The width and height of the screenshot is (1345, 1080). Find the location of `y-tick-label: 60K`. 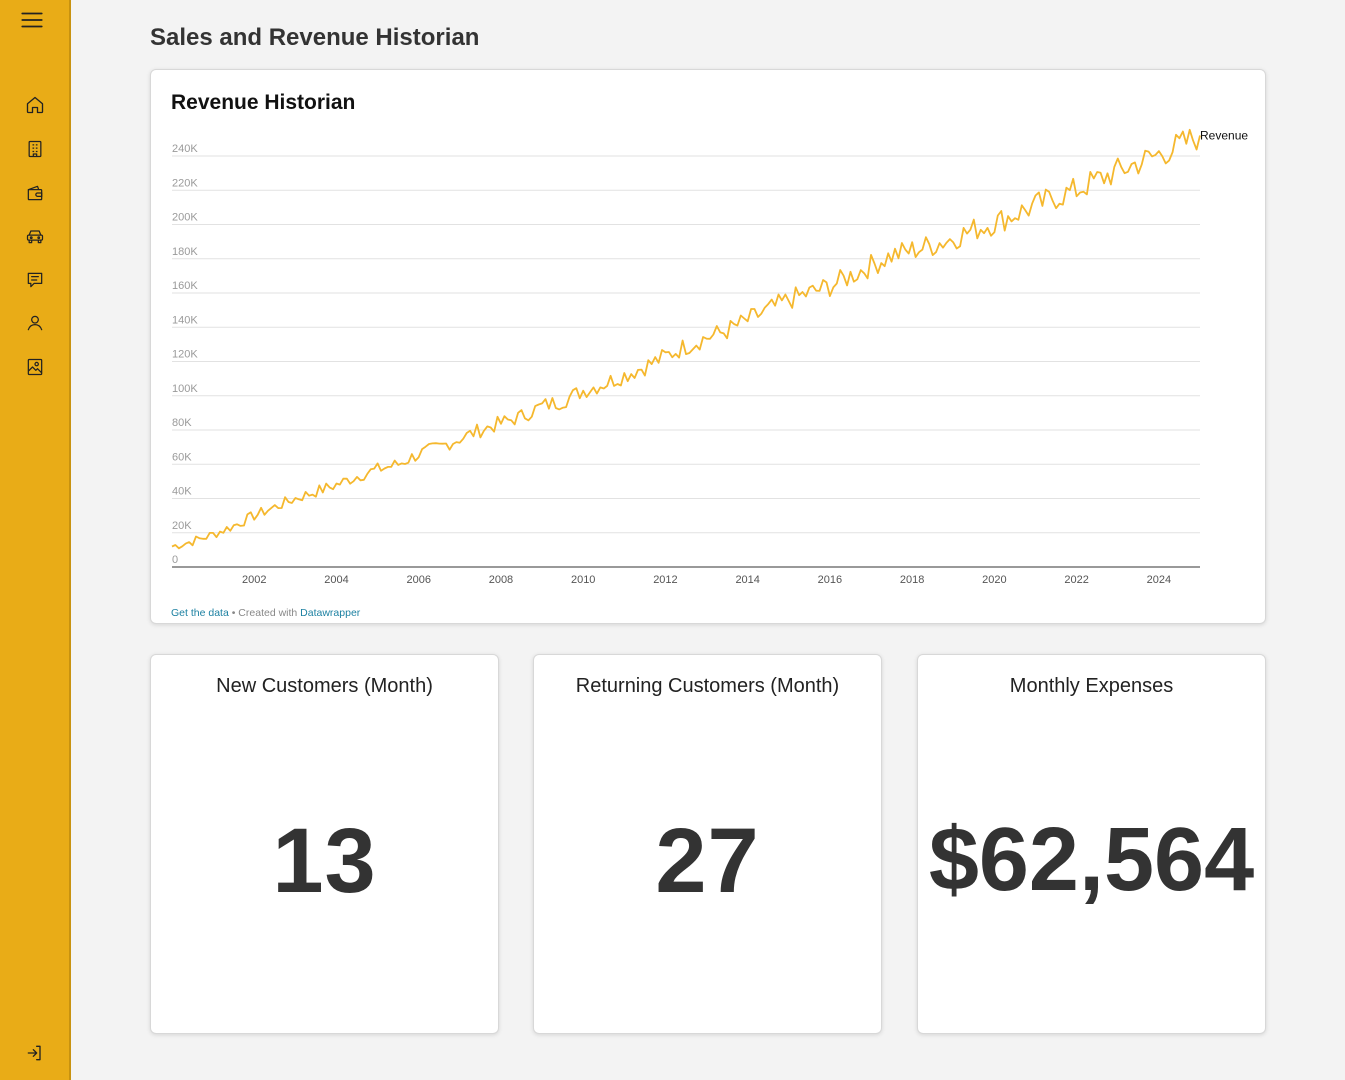

y-tick-label: 60K is located at coordinates (182, 457).